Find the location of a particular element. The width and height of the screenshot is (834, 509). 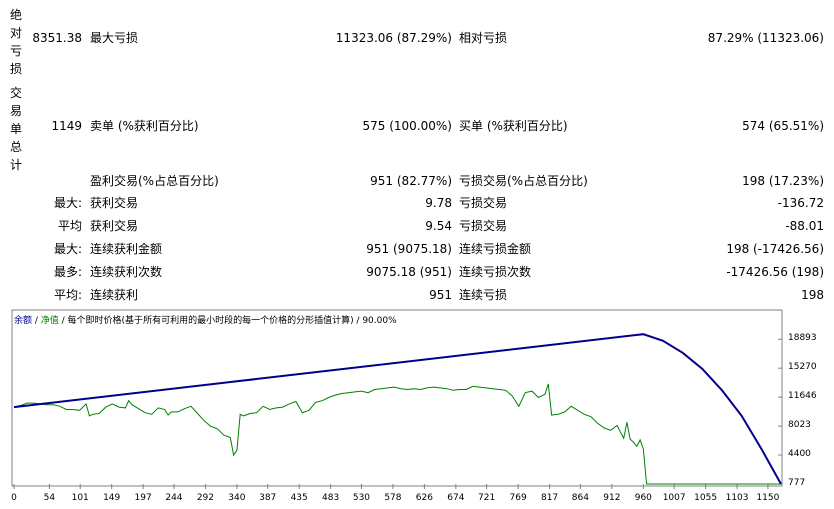

row-right-value: -88.01 is located at coordinates (804, 226).